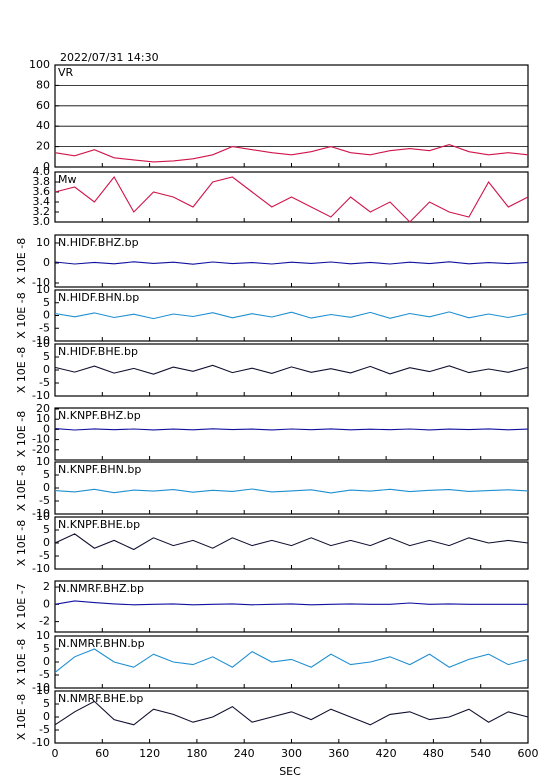 This screenshot has height=781, width=554. I want to click on panel-label: N.KNPF.BHZ.bp, so click(99, 415).